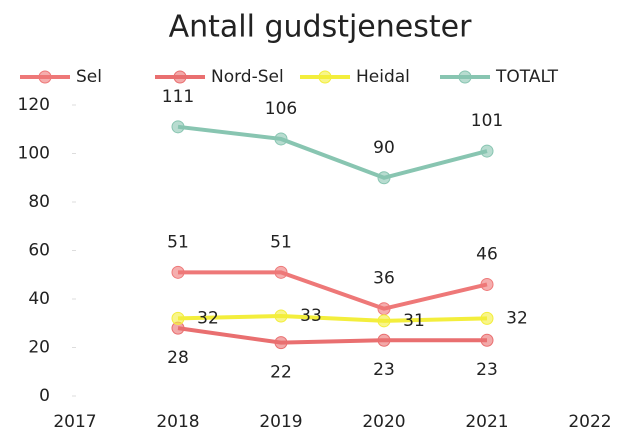 The width and height of the screenshot is (617, 433). What do you see at coordinates (414, 321) in the screenshot?
I see `data-label: 31` at bounding box center [414, 321].